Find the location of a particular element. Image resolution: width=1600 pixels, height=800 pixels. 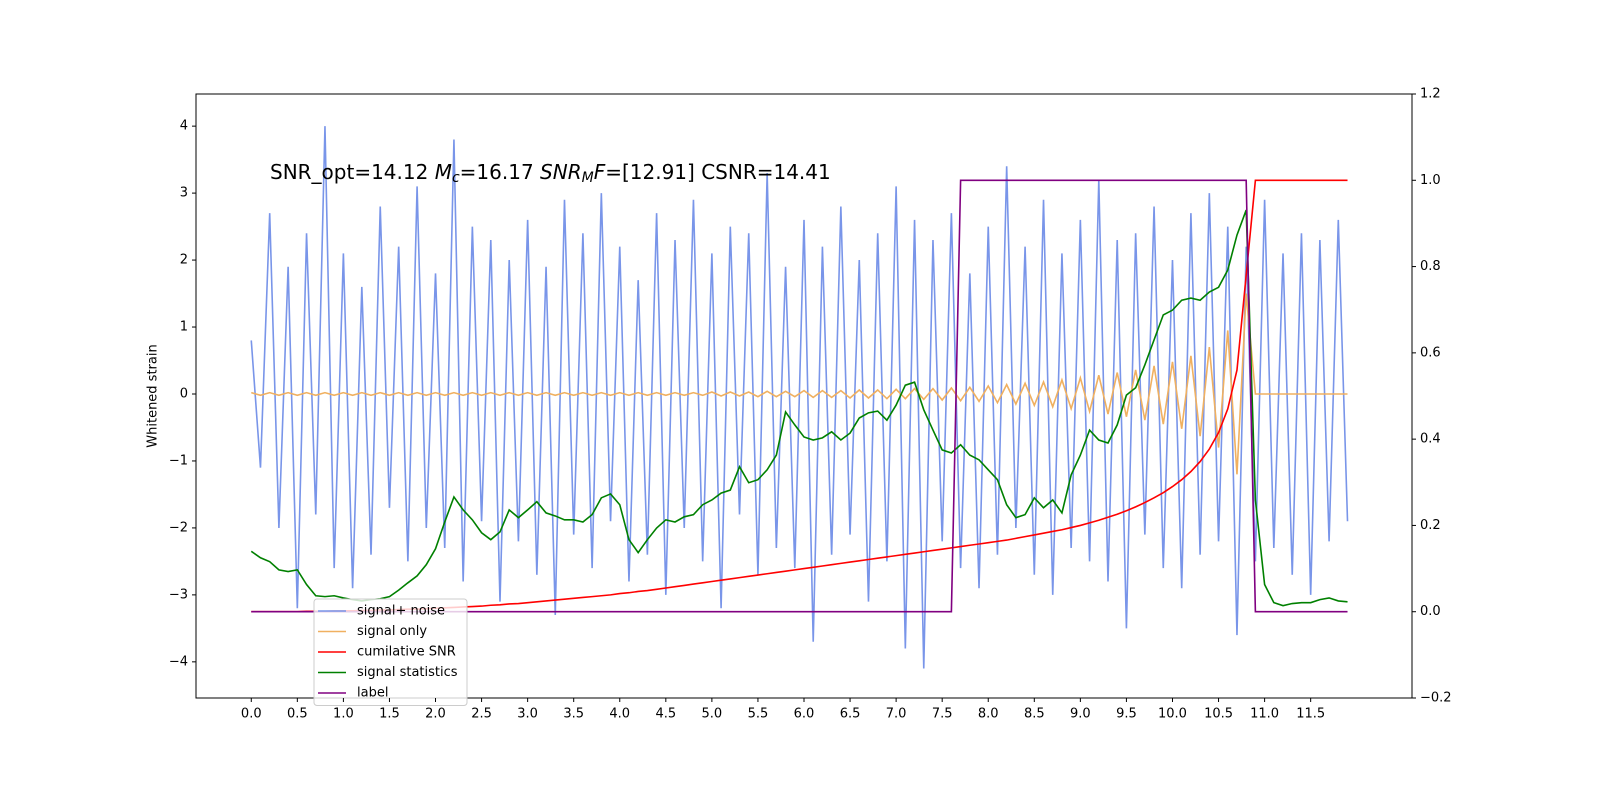

x-tick-label: 6.5 is located at coordinates (850, 714).